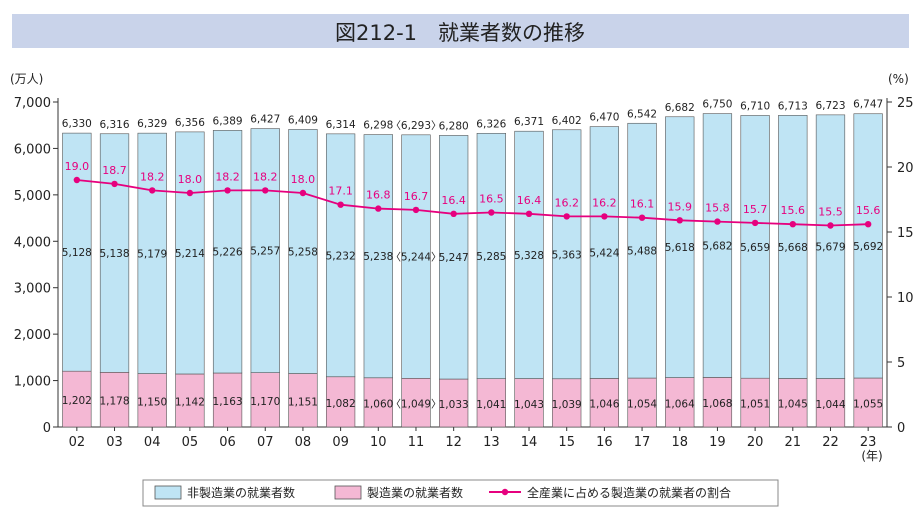  What do you see at coordinates (32, 196) in the screenshot?
I see `left-axis-tick-label: 5,000` at bounding box center [32, 196].